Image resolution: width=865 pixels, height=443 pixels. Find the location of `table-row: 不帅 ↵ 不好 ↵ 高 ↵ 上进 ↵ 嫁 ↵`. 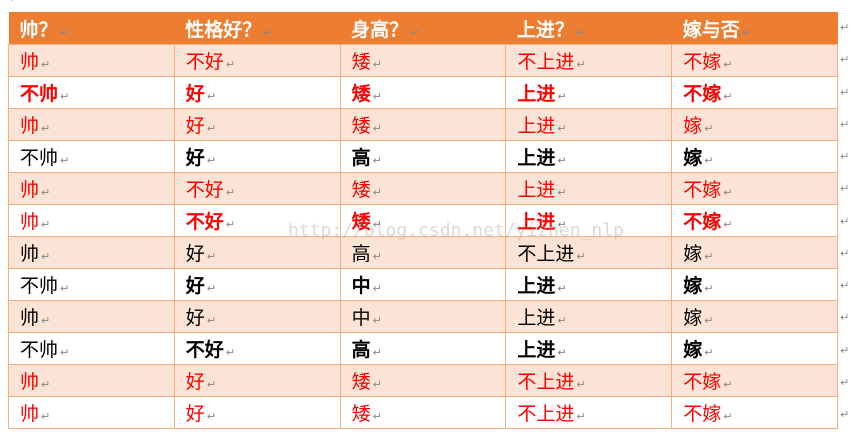

table-row: 不帅 ↵ 不好 ↵ 高 ↵ 上进 ↵ 嫁 ↵ is located at coordinates (423, 348).